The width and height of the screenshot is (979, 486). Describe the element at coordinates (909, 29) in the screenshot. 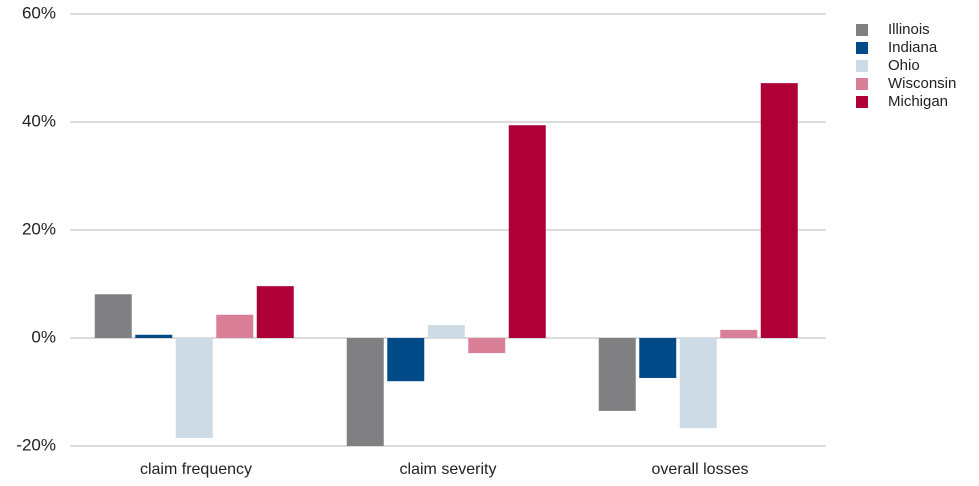

I see `legend-label: Illinois` at that location.